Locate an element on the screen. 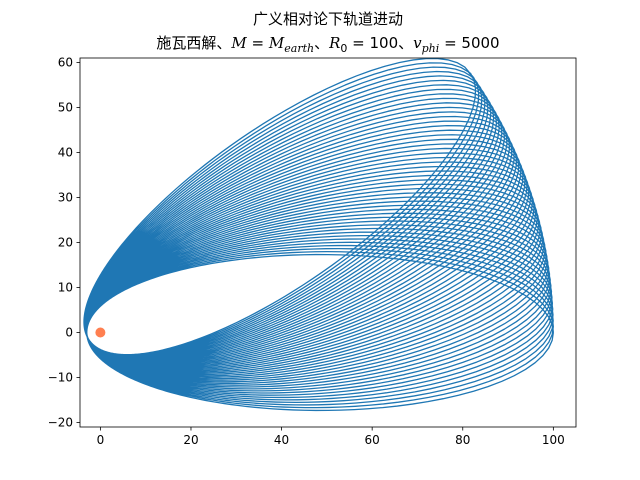 This screenshot has width=640, height=480. x-axis: 0 20 40 60 80 100 is located at coordinates (331, 437).